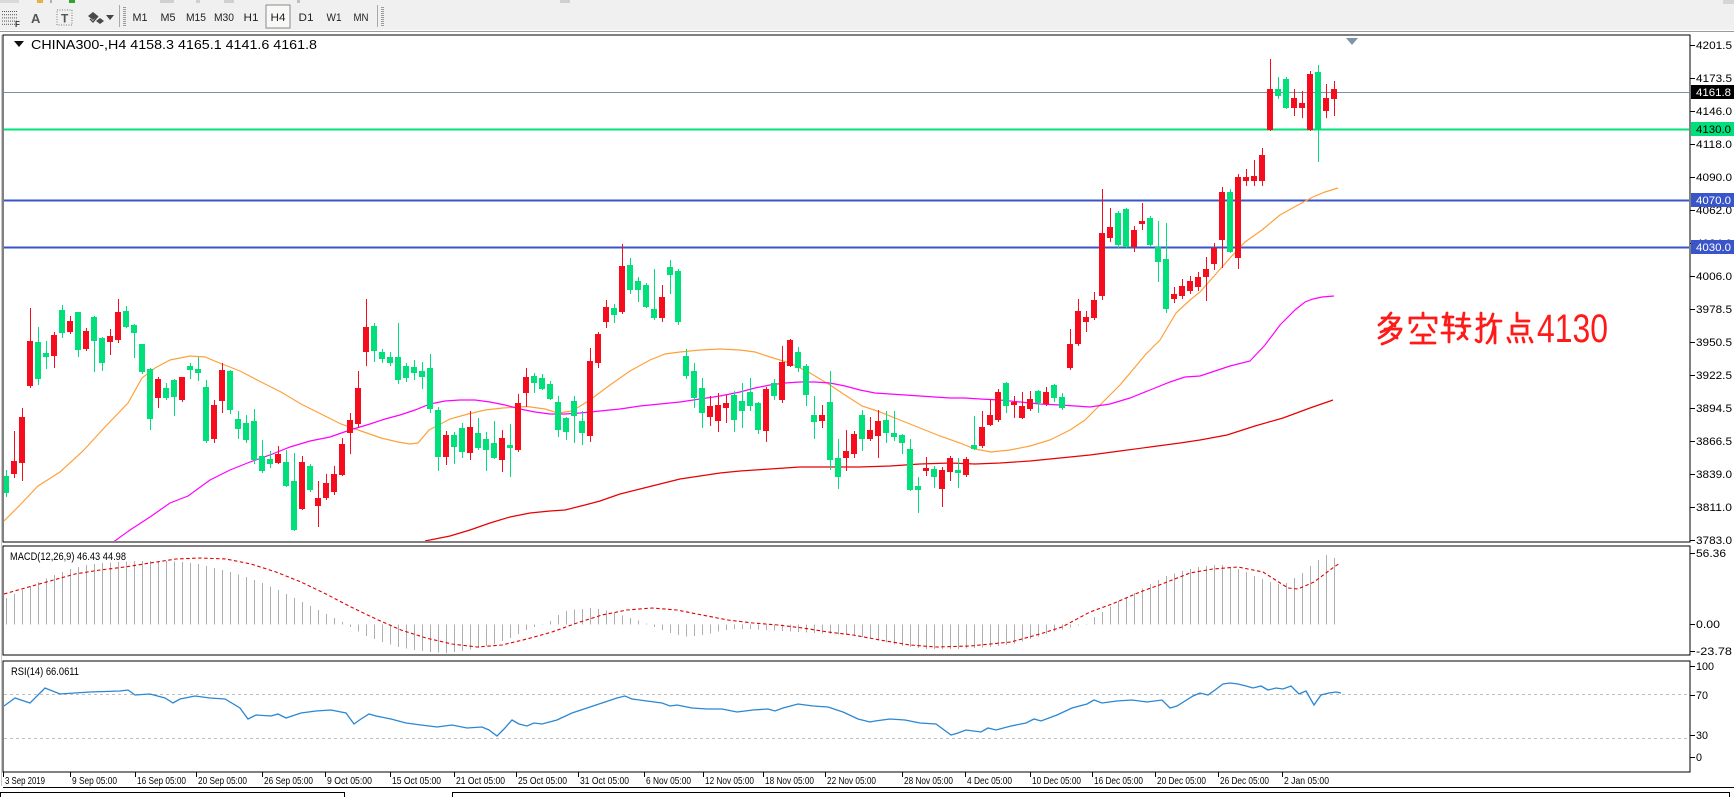  Describe the element at coordinates (1714, 79) in the screenshot. I see `svg-text: 4173.5` at that location.